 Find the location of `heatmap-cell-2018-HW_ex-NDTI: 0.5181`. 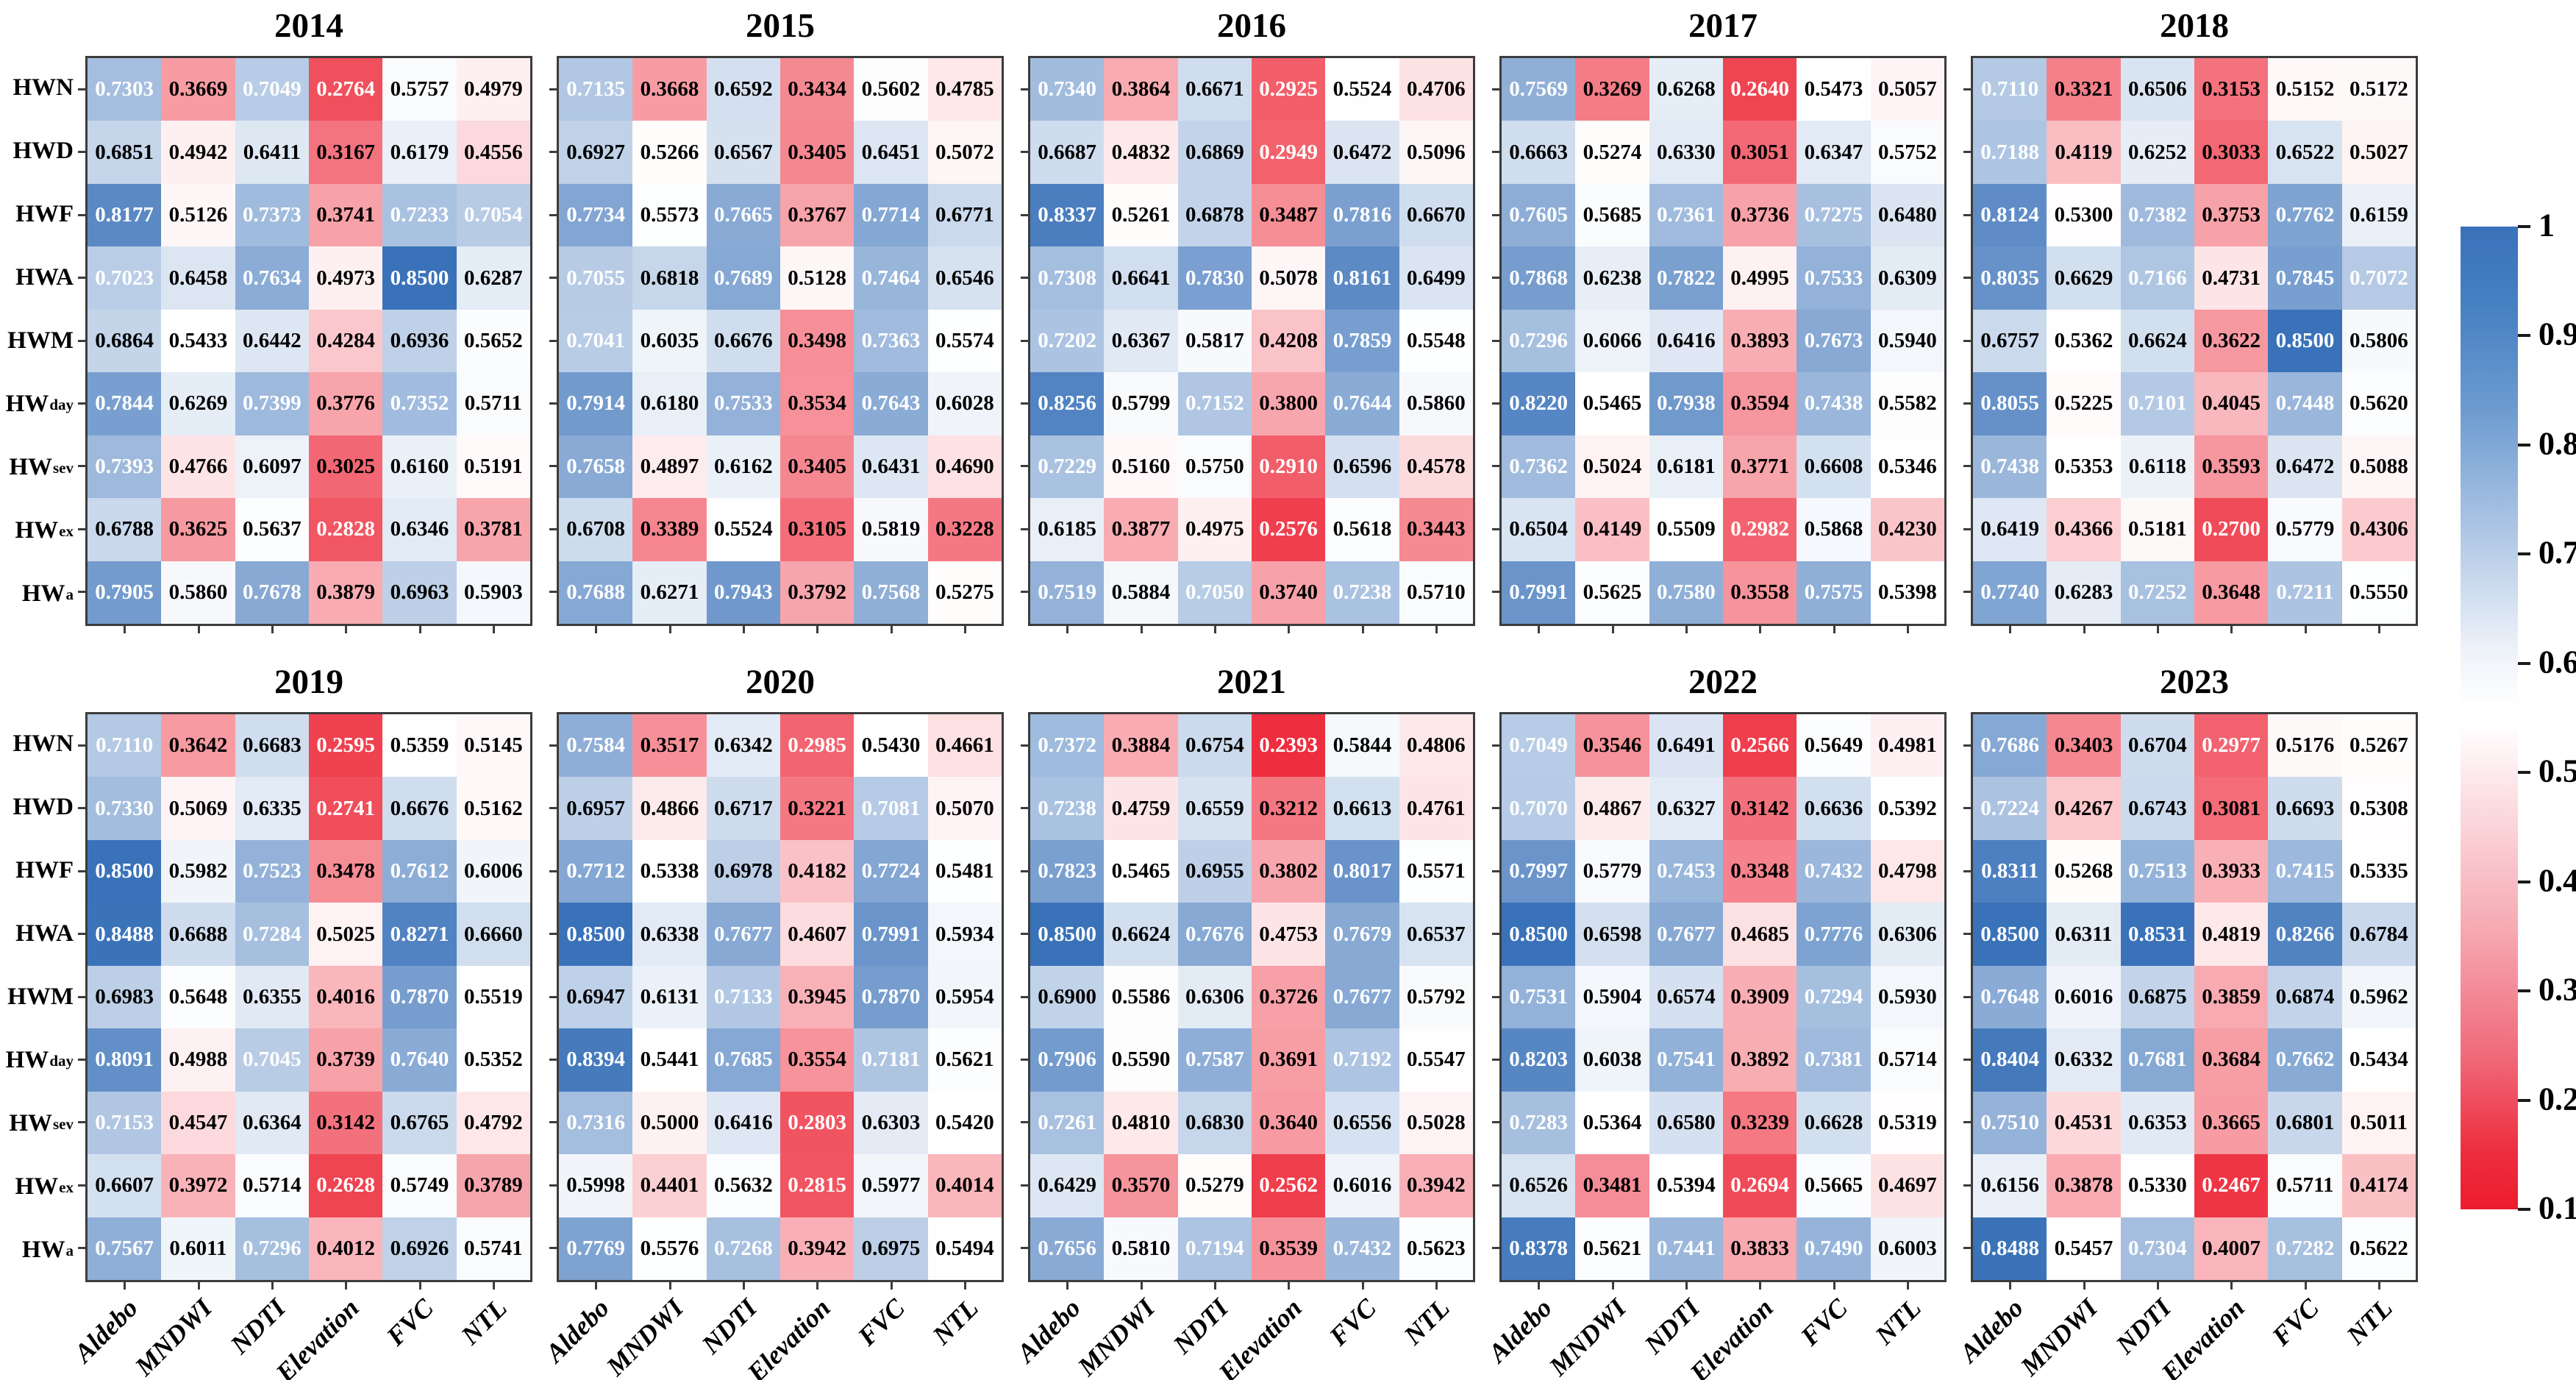

heatmap-cell-2018-HW_ex-NDTI: 0.5181 is located at coordinates (2157, 529).